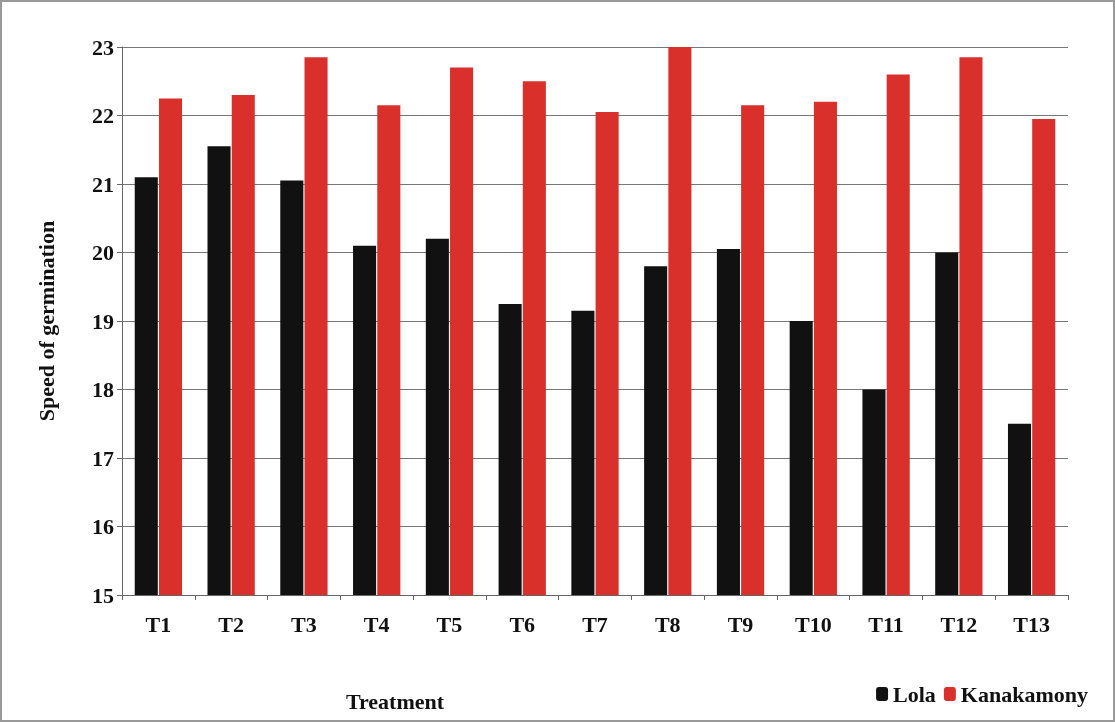 The height and width of the screenshot is (722, 1115). Describe the element at coordinates (158, 624) in the screenshot. I see `x-tick-label: T1` at that location.